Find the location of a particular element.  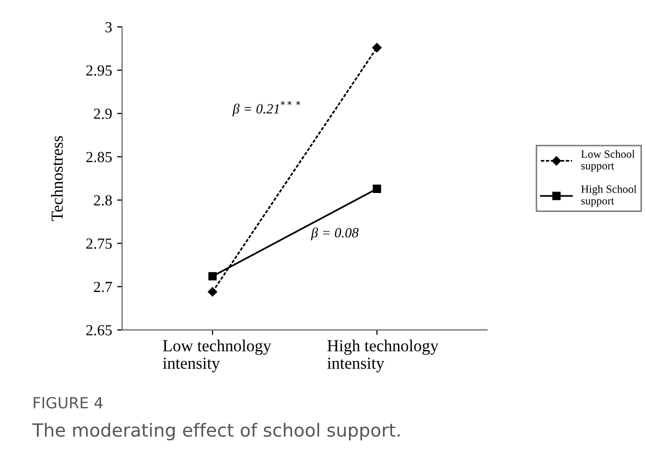

y-tick-label: 2.9 is located at coordinates (103, 113).